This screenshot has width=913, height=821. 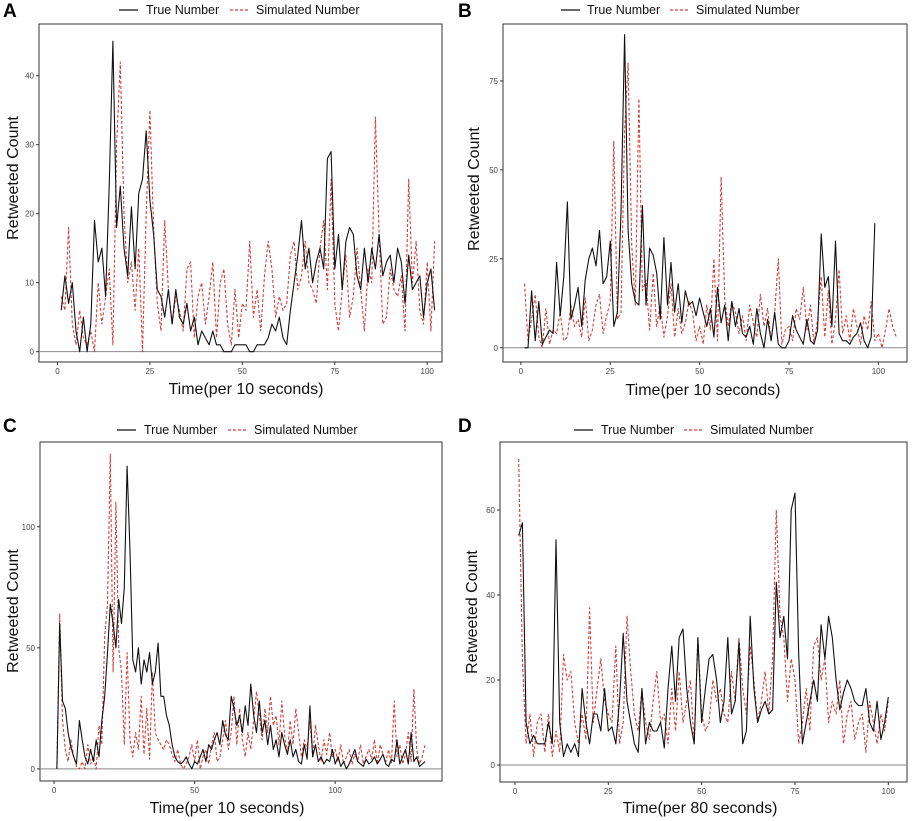 I want to click on x-axis-title-a: Time(per 10 seconds), so click(x=245, y=389).